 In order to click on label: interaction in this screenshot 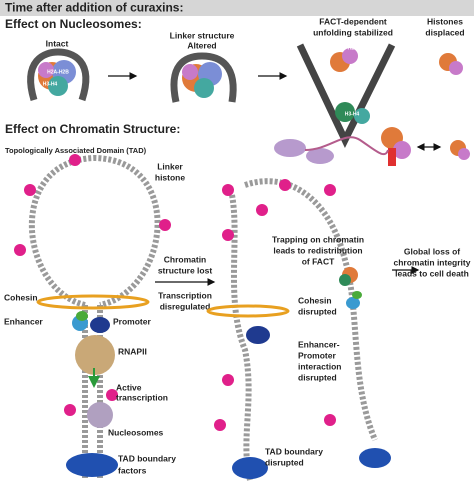, I will do `click(319, 366)`.